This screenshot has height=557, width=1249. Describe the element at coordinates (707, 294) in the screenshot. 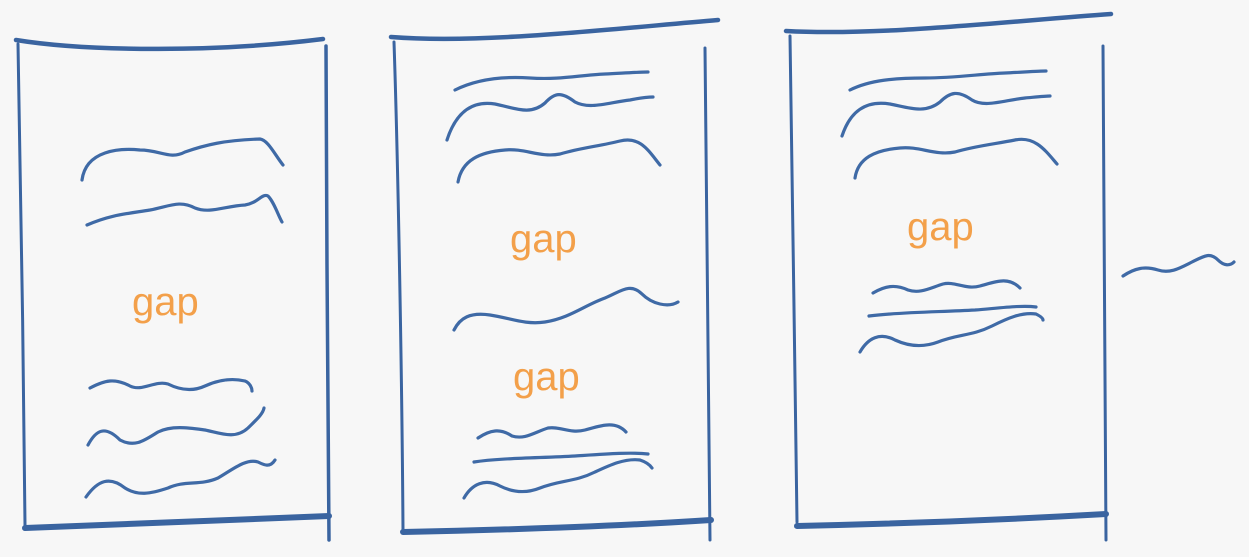

I see `page-frame-2-right` at that location.